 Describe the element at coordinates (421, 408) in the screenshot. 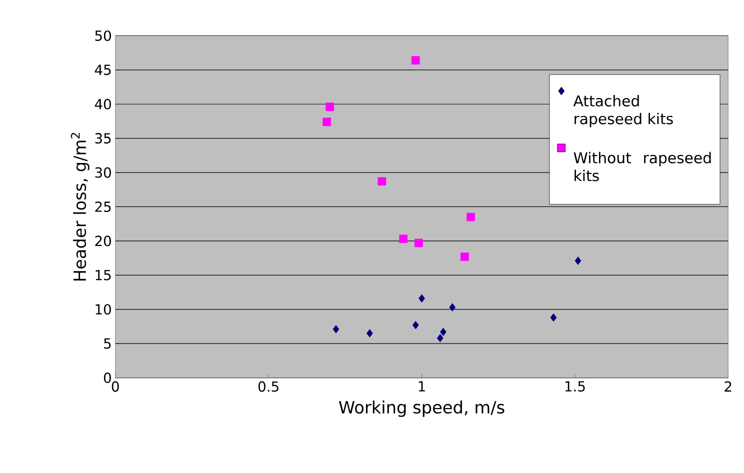

I see `x-axis-title: Working speed, m/s` at that location.